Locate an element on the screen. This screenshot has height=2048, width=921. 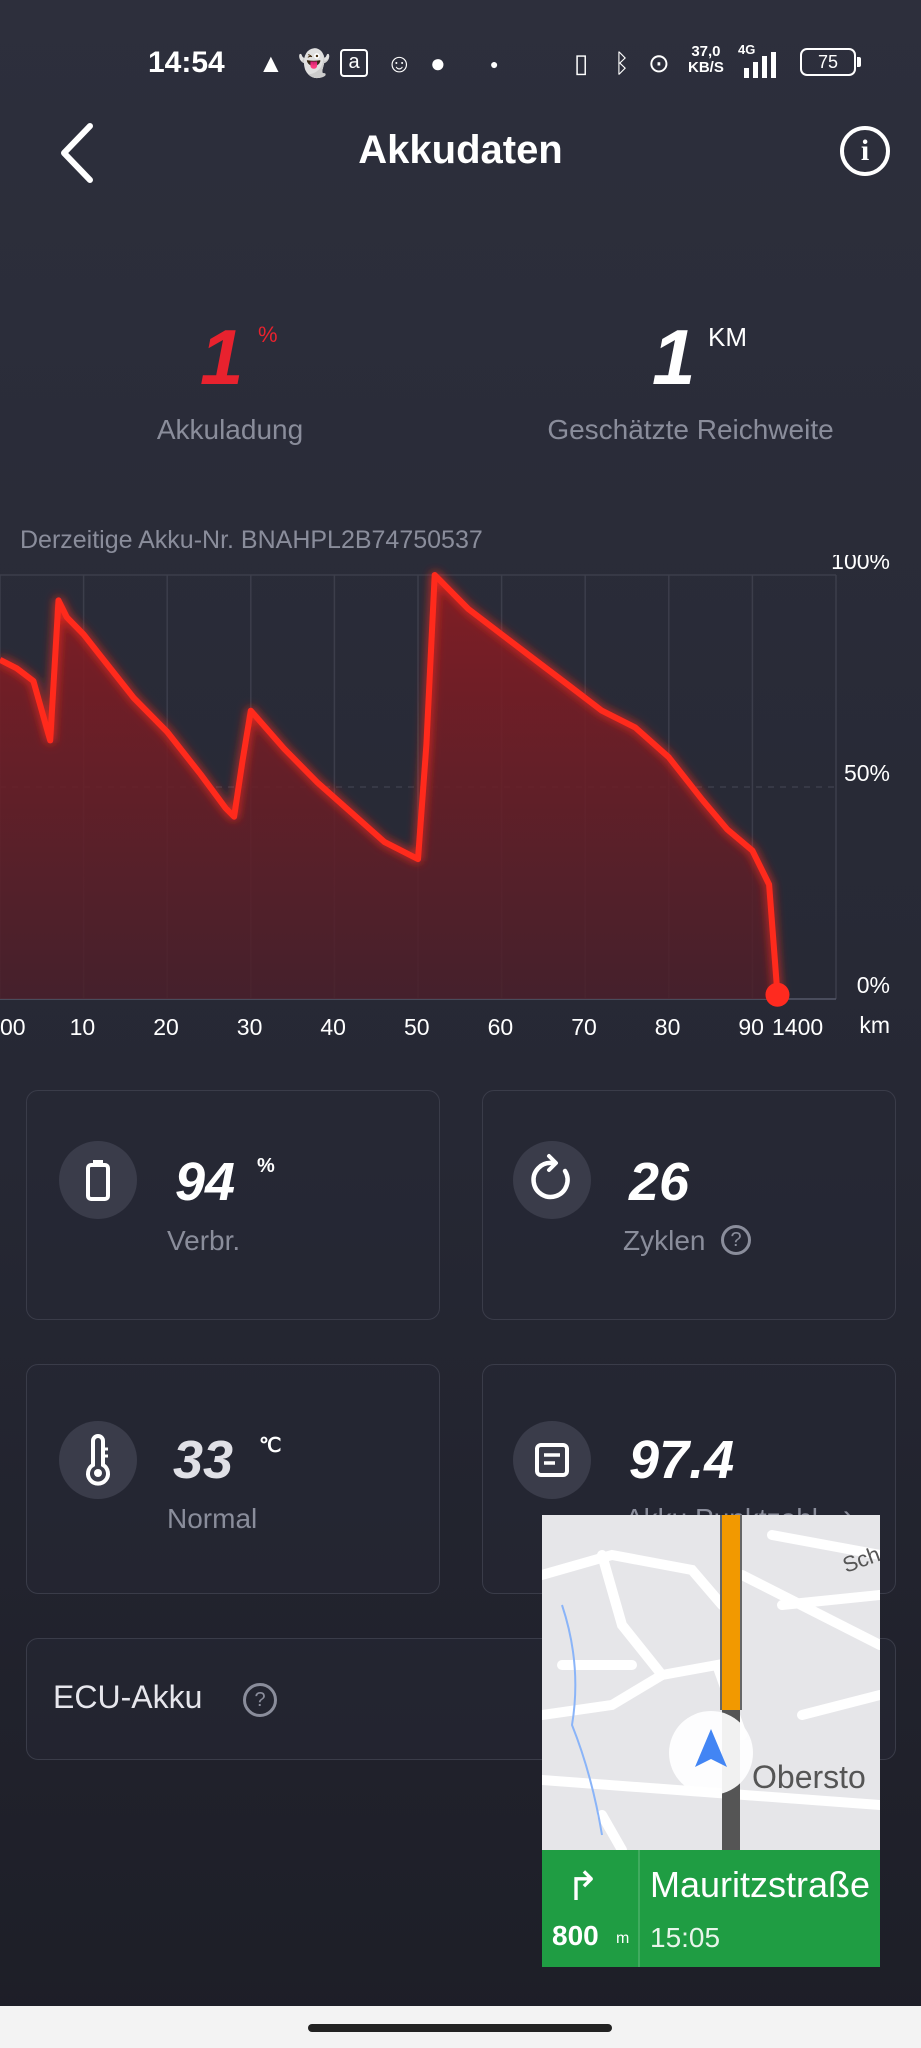
temperature-unit: ℃ is located at coordinates (270, 1446).